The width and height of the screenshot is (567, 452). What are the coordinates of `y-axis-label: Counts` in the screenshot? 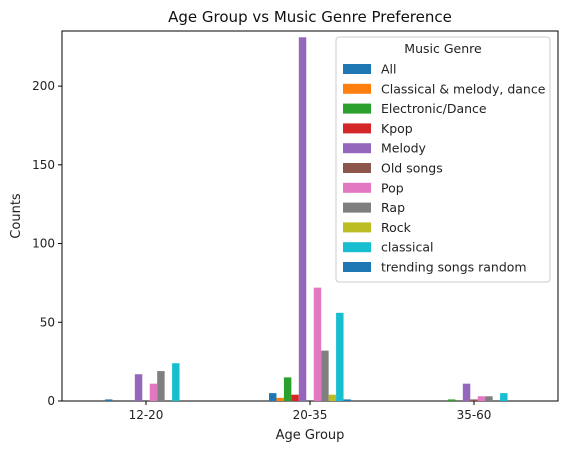 It's located at (16, 216).